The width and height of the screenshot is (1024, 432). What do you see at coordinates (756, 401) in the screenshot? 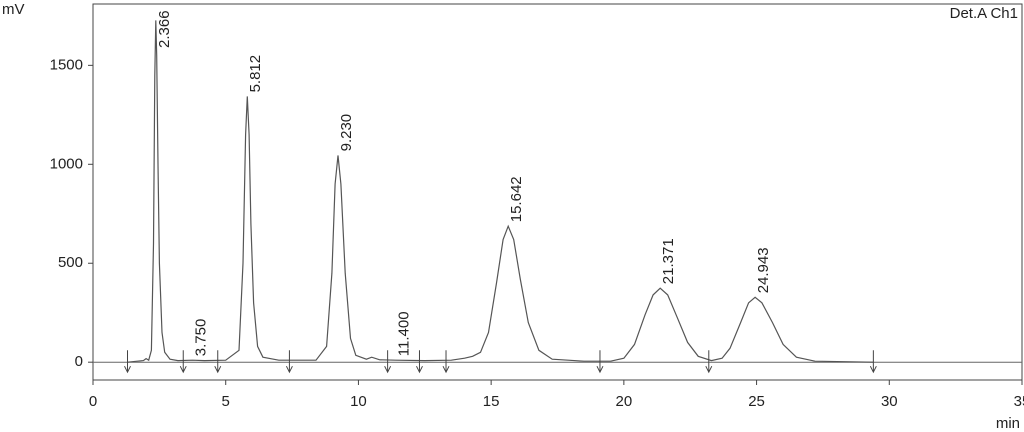
I see `x-tick-label: 25` at bounding box center [756, 401].